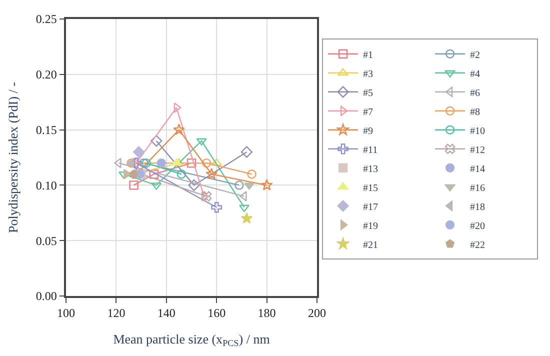  I want to click on legend-label: #12, so click(478, 150).